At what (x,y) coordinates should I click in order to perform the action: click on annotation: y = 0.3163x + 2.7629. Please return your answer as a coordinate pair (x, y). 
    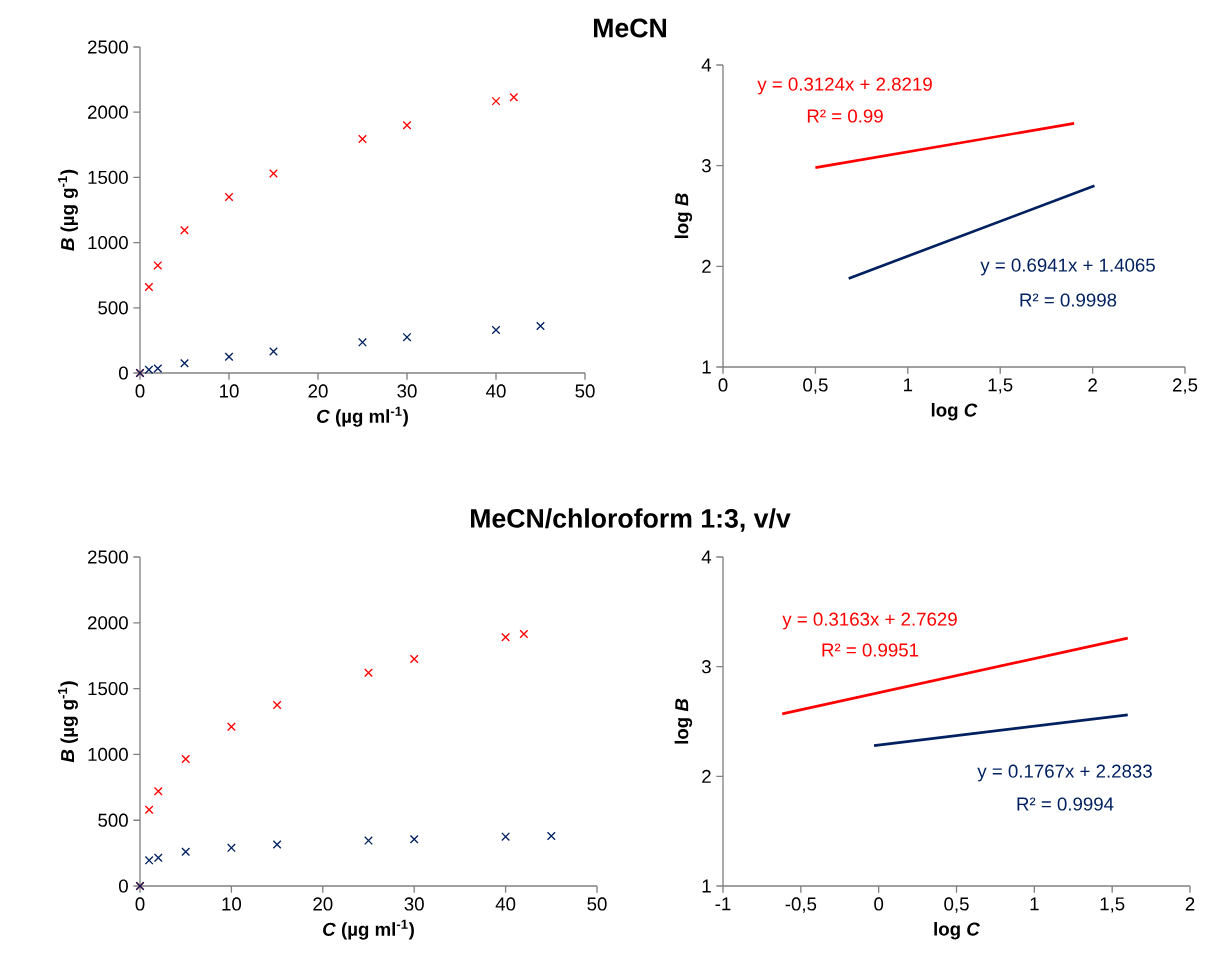
    Looking at the image, I should click on (869, 621).